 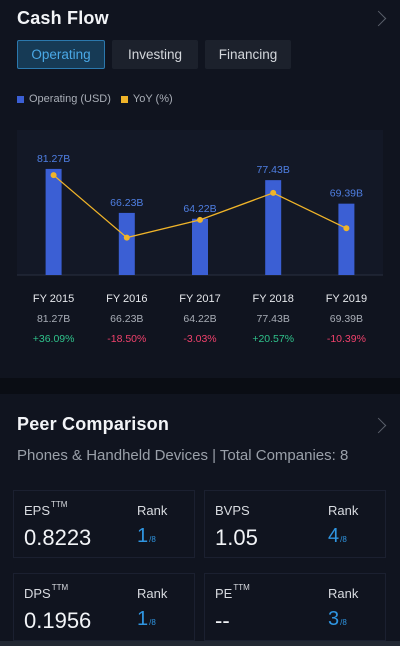 What do you see at coordinates (199, 319) in the screenshot?
I see `operating-value: 64.22B` at bounding box center [199, 319].